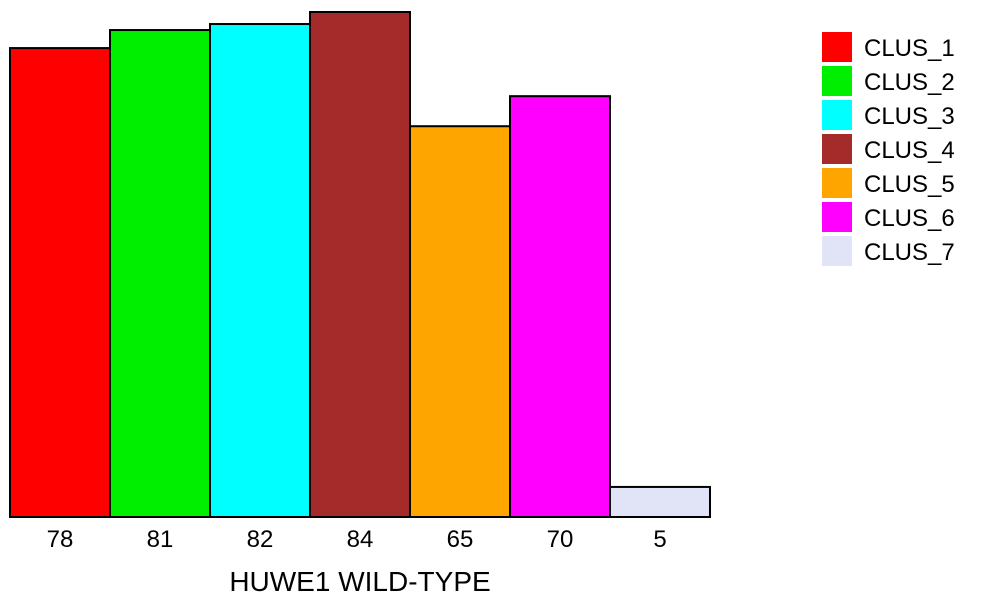 Image resolution: width=982 pixels, height=600 pixels. I want to click on x-tick-label: 82, so click(260, 539).